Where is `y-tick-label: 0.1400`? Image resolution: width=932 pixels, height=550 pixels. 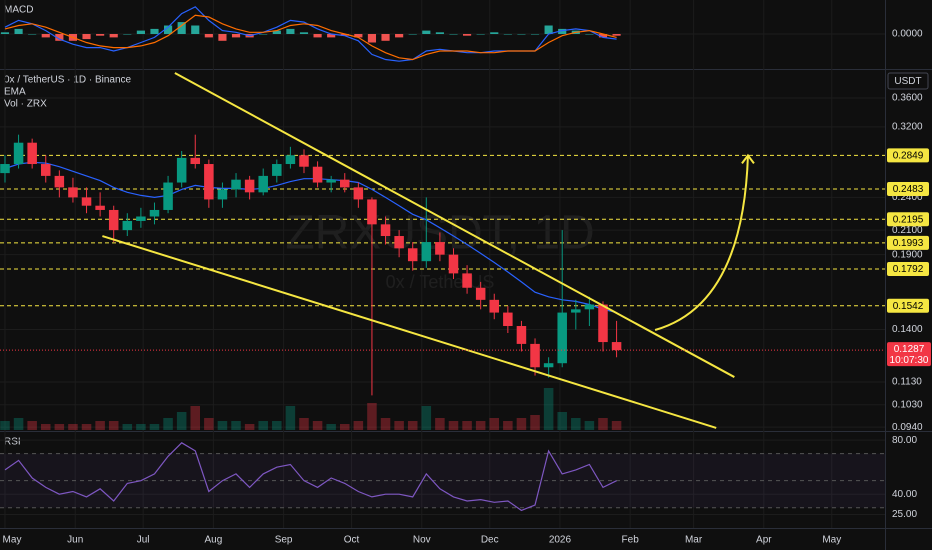 y-tick-label: 0.1400 is located at coordinates (907, 329).